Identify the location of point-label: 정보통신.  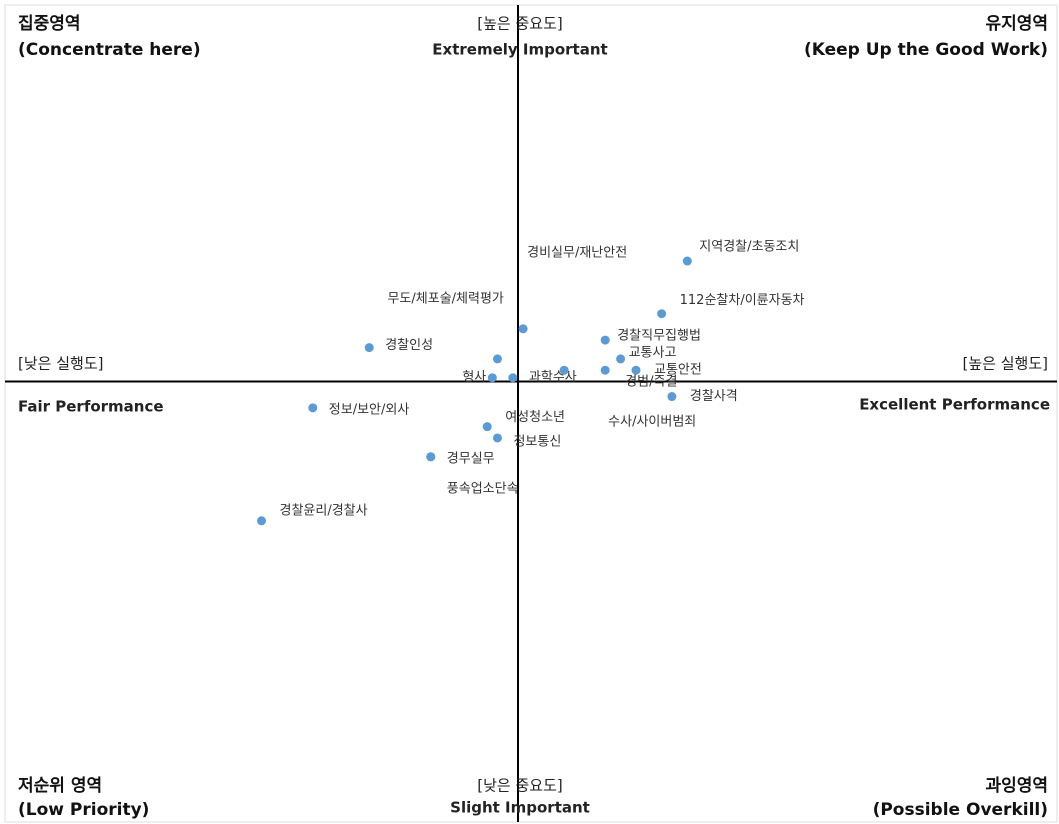
(537, 441).